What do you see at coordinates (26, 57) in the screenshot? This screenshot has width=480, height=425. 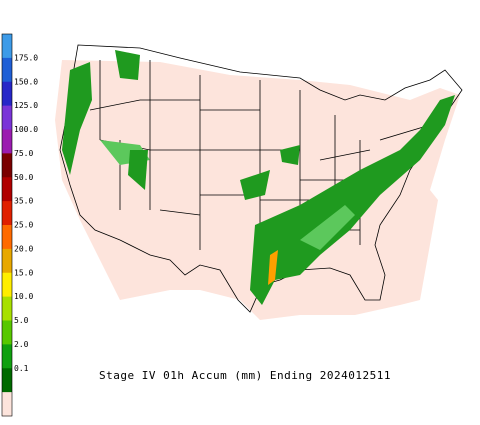 I see `legend-label: 175.0` at bounding box center [26, 57].